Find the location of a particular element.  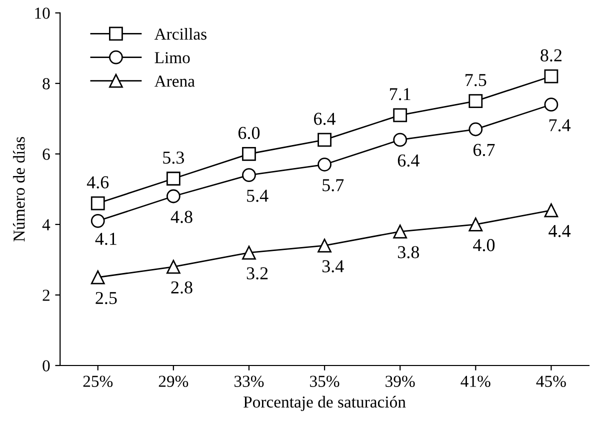

x-tick-label: 45% is located at coordinates (551, 382).